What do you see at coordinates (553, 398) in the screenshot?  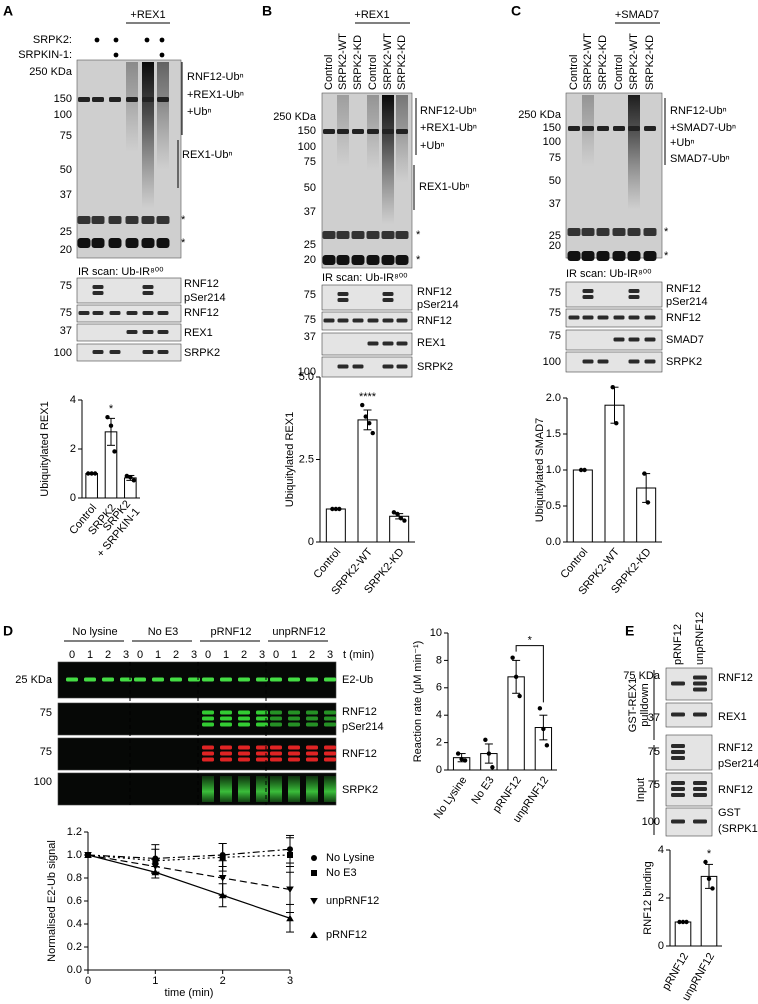 I see `y-tick-label: 2.0` at bounding box center [553, 398].